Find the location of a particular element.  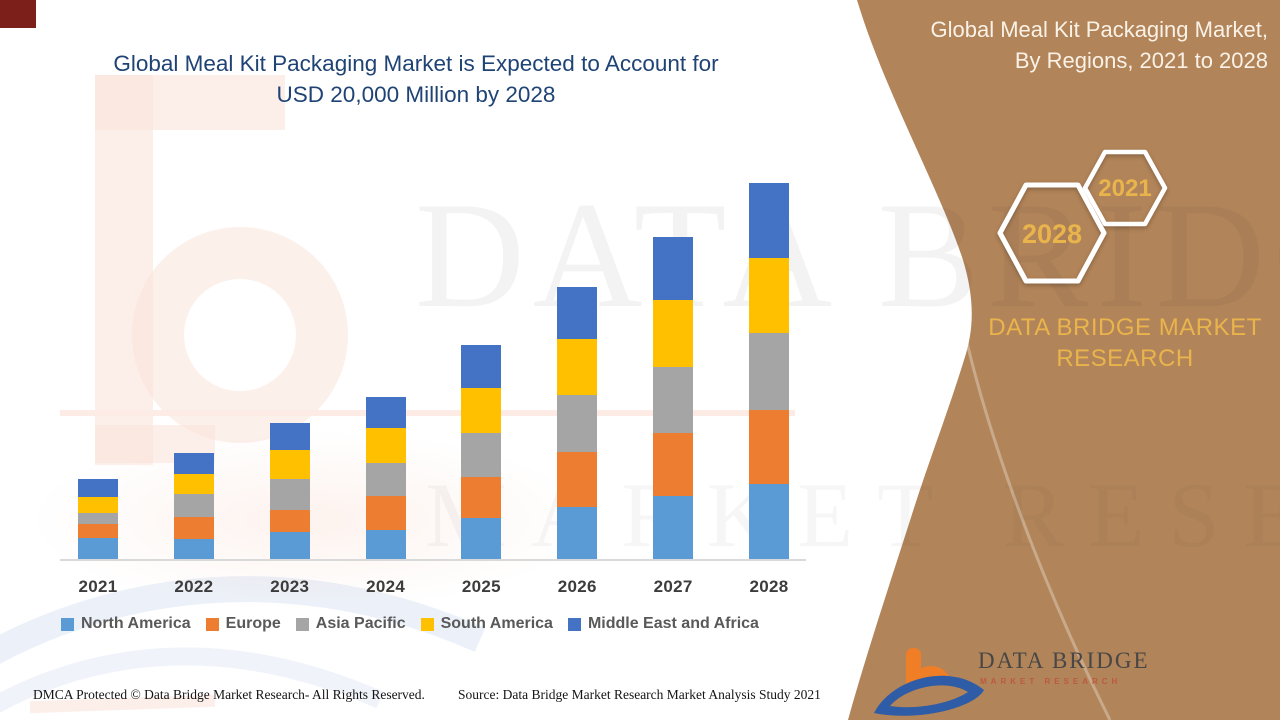

logo-tagline: MARKET RESEARCH is located at coordinates (1051, 681).